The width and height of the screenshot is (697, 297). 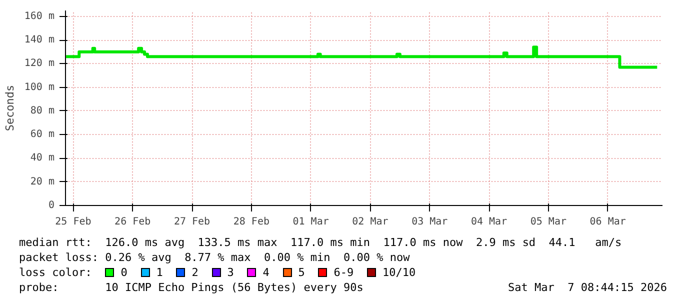 What do you see at coordinates (489, 222) in the screenshot?
I see `x-tick-label: 04 Mar` at bounding box center [489, 222].